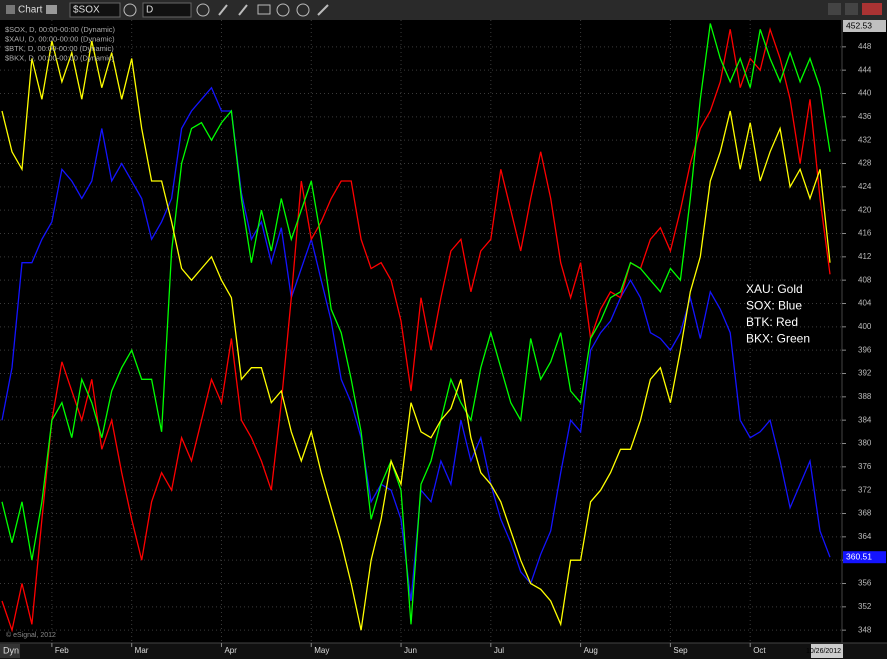 The width and height of the screenshot is (887, 659). I want to click on y-tick-label: 400, so click(865, 326).